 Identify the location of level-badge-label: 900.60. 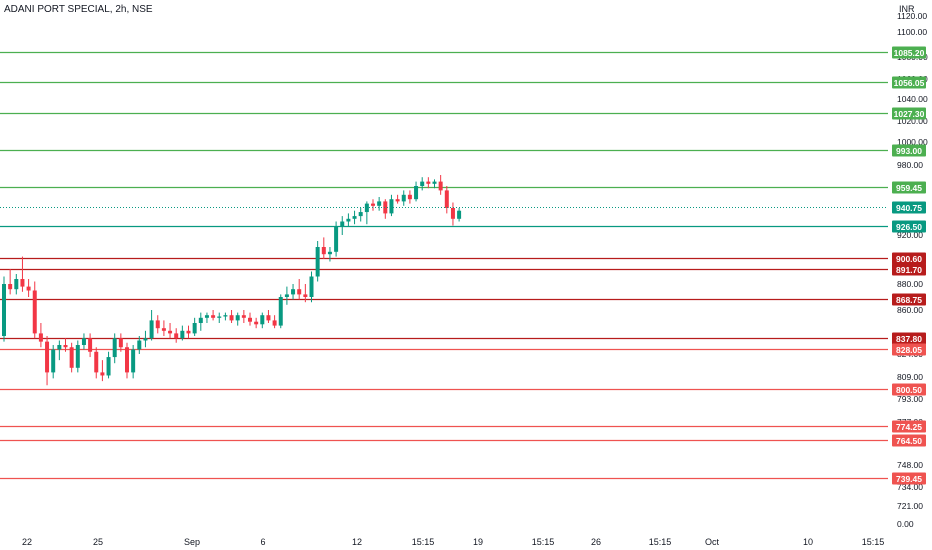
(909, 259).